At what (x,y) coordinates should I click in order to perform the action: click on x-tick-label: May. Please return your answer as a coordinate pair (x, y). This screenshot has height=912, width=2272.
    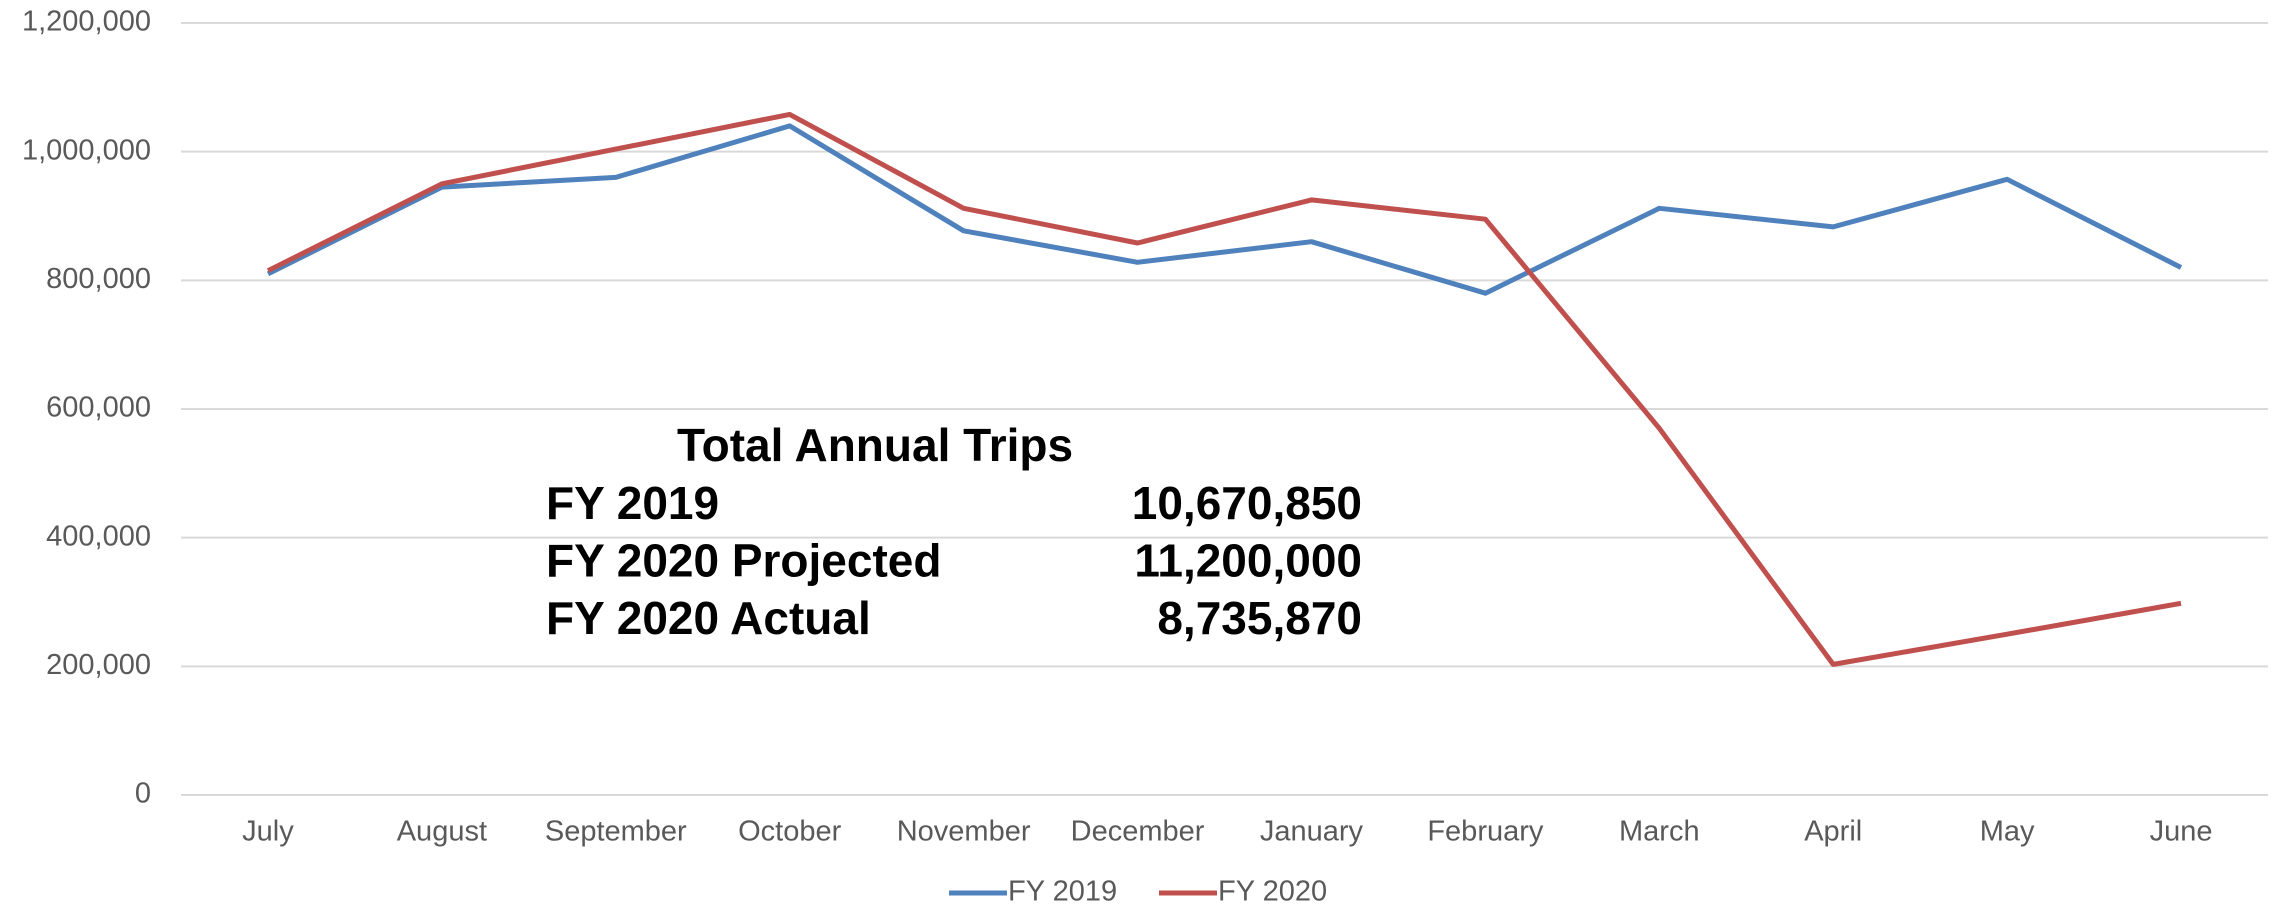
    Looking at the image, I should click on (2007, 832).